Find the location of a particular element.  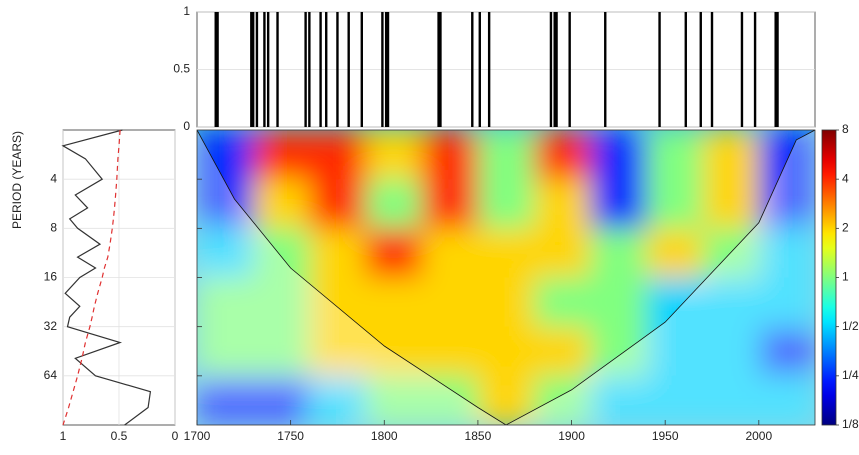

y-tick-label: 32 is located at coordinates (51, 326).